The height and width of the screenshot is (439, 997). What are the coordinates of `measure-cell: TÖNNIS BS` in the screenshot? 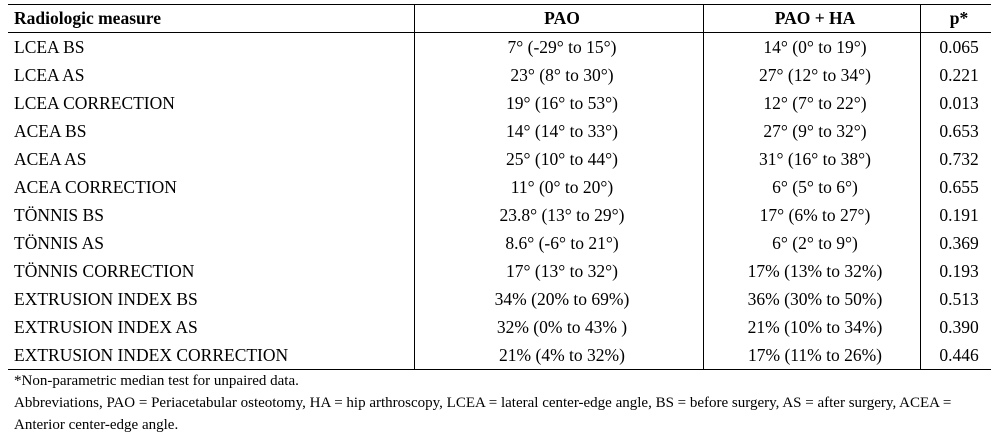 It's located at (211, 215).